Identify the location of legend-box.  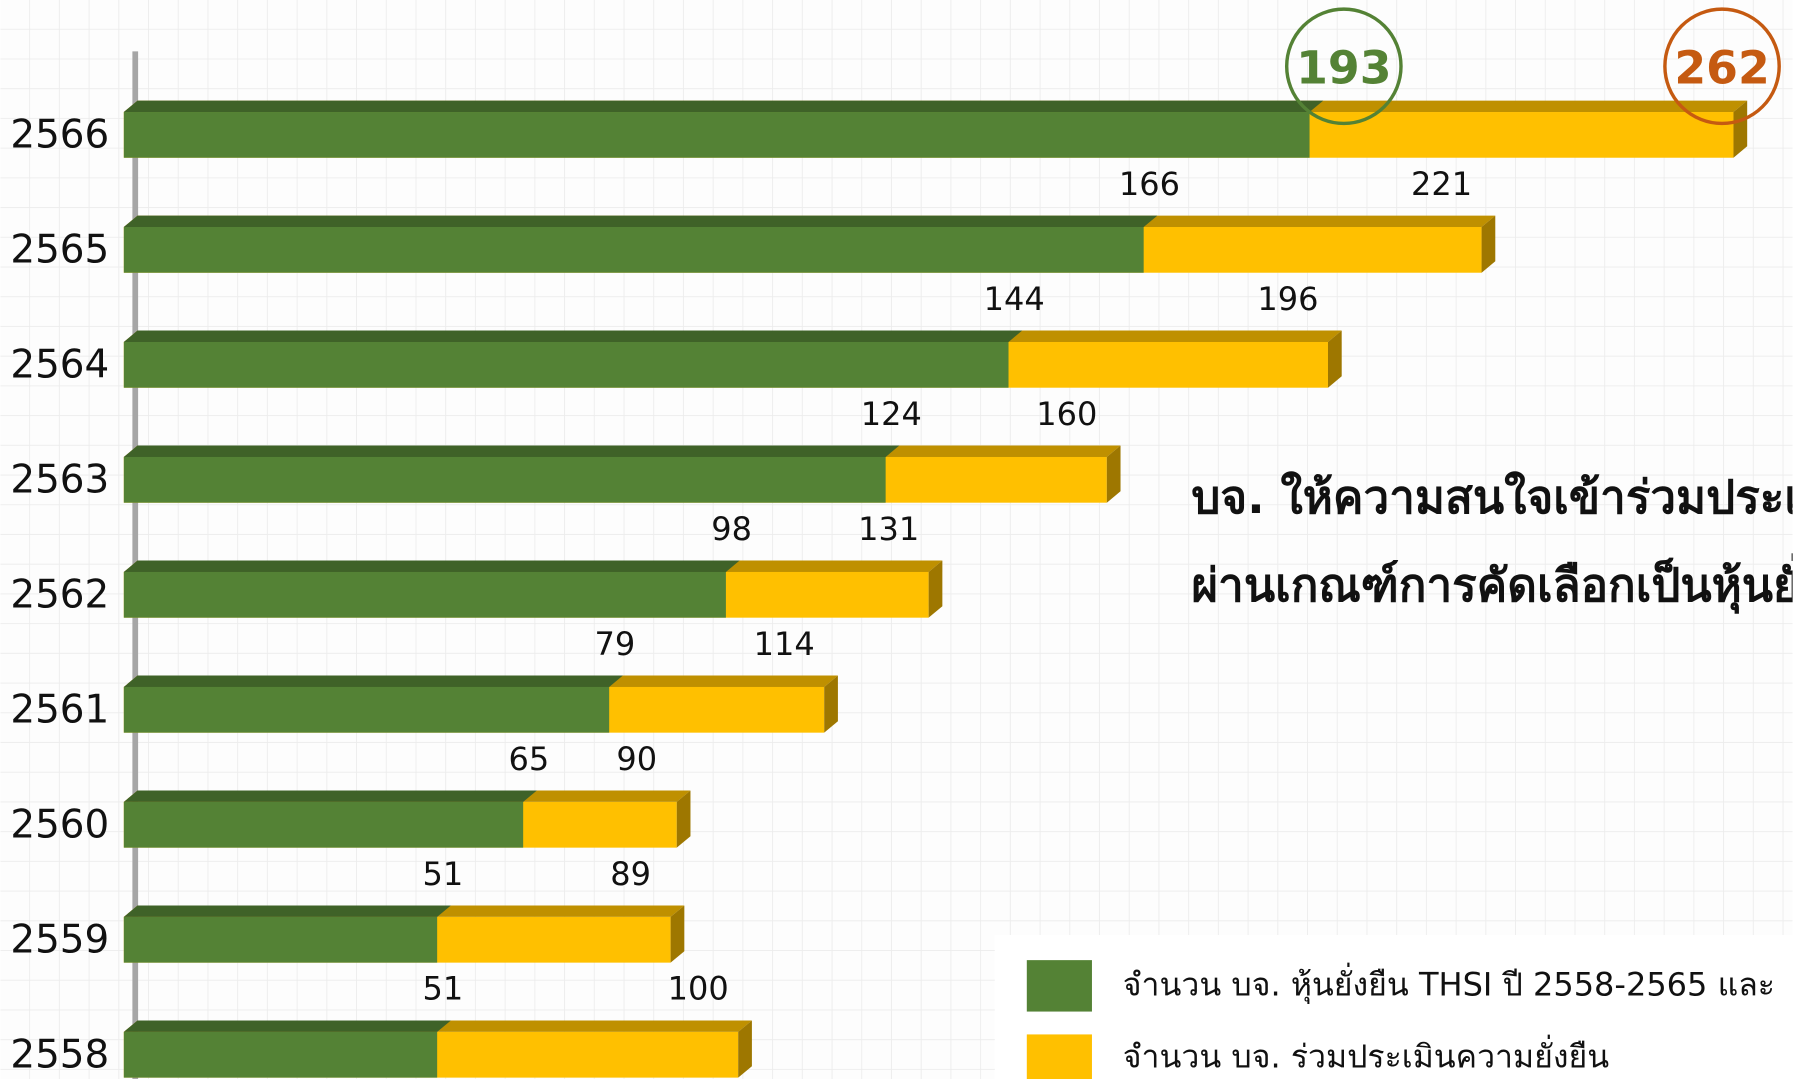
(1393, 1006).